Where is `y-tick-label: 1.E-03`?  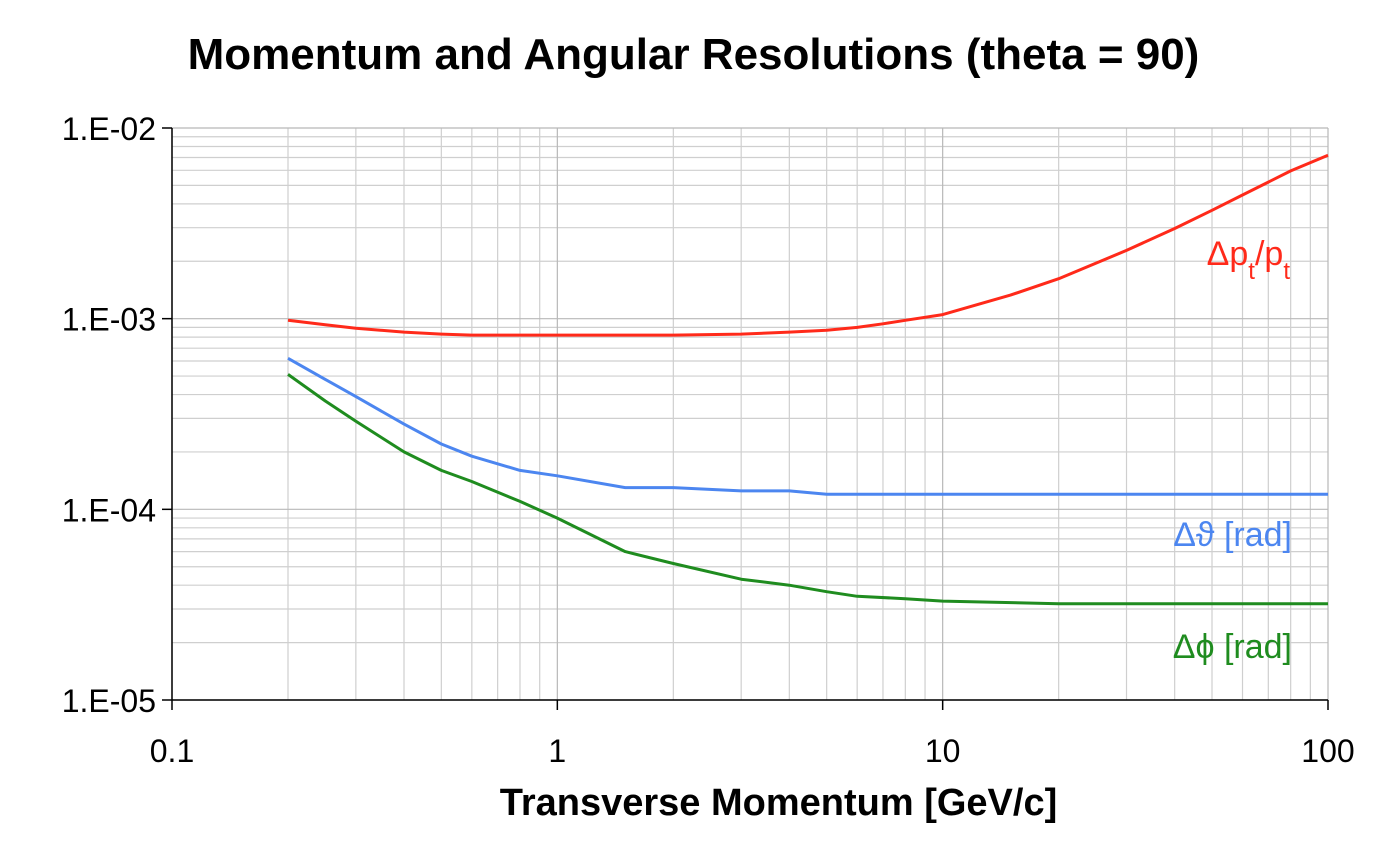 y-tick-label: 1.E-03 is located at coordinates (109, 320).